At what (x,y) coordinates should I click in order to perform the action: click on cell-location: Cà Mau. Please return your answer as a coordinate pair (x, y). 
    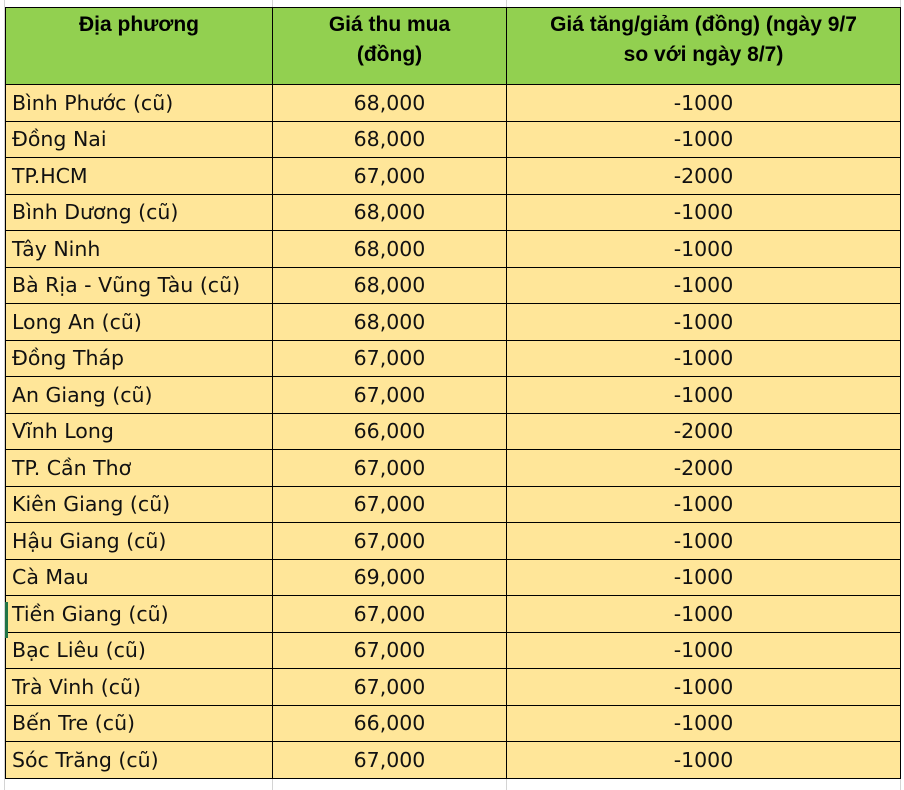
    Looking at the image, I should click on (139, 577).